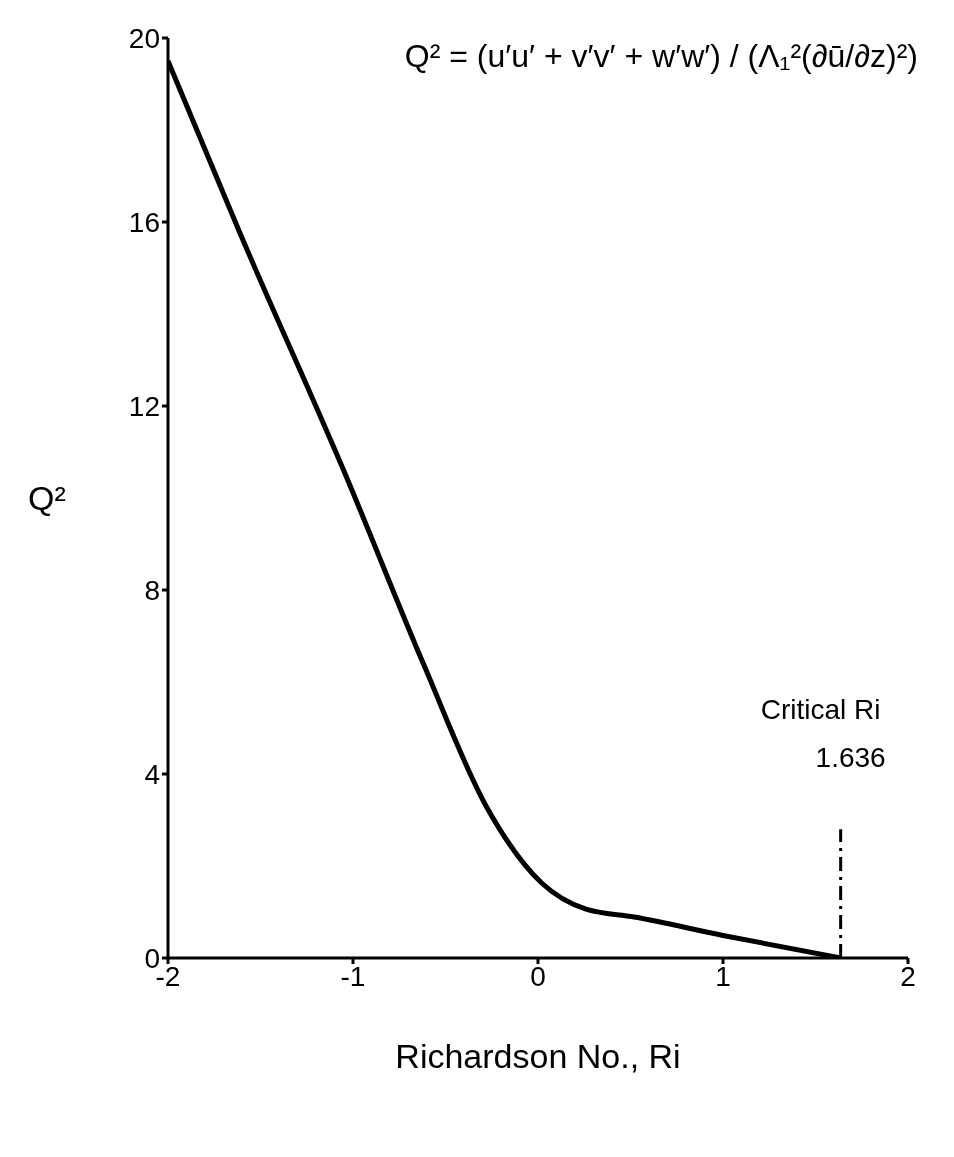 The height and width of the screenshot is (1157, 954). Describe the element at coordinates (538, 1056) in the screenshot. I see `x-axis-title: Richardson No., Ri` at that location.